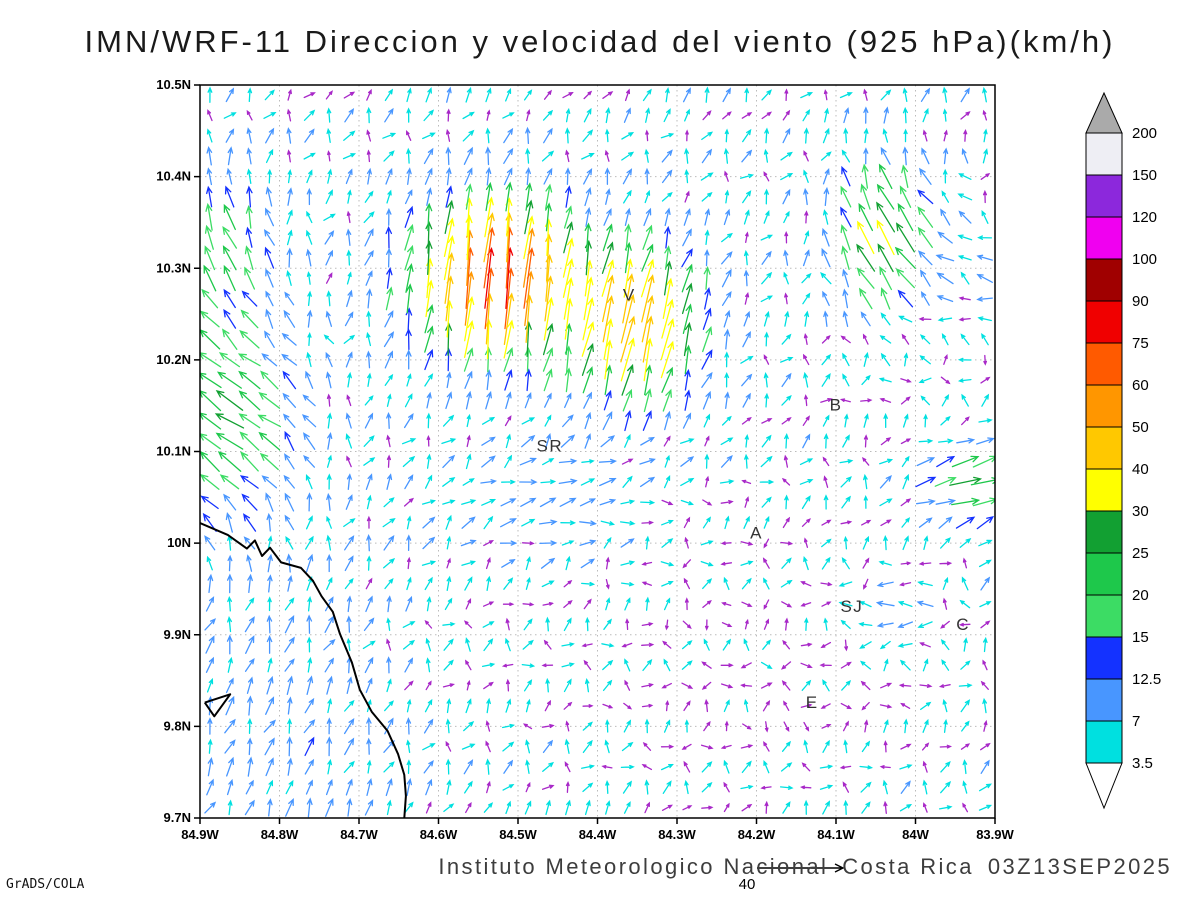 The image size is (1200, 900). I want to click on colorbar-tick-label: 25, so click(1140, 553).